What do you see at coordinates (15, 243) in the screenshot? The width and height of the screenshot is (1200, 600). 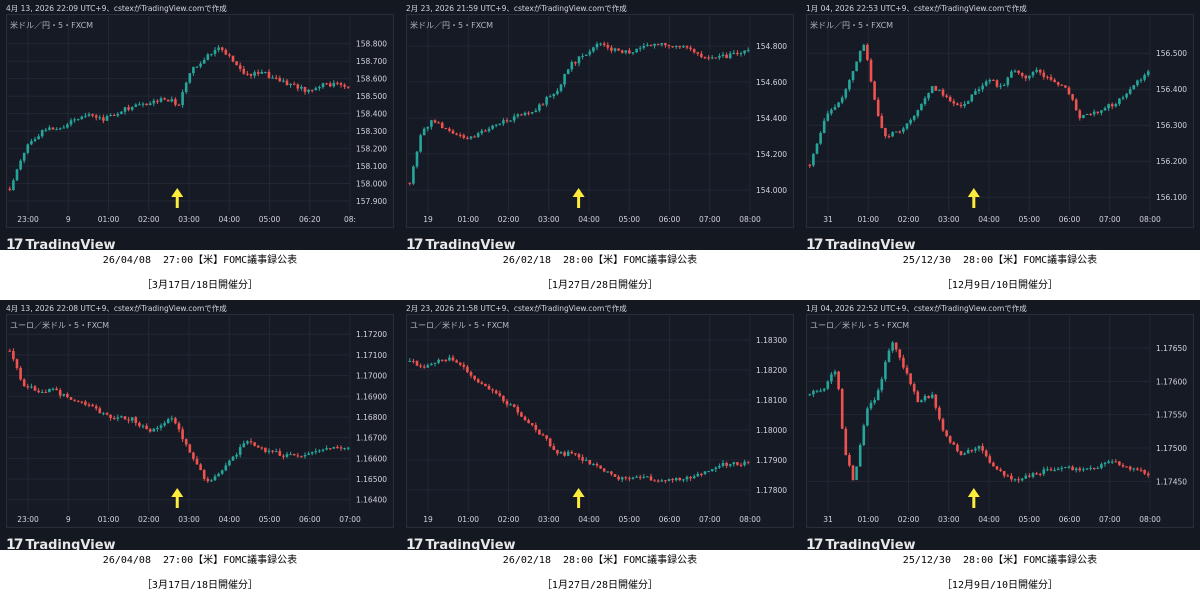 I see `tv-logo-icon: 17` at bounding box center [15, 243].